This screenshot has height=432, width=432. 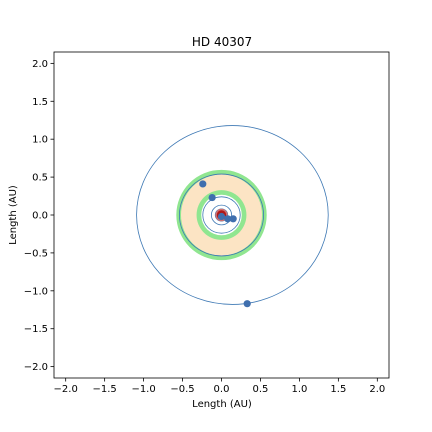 I want to click on chart-title: HD 40307, so click(x=222, y=42).